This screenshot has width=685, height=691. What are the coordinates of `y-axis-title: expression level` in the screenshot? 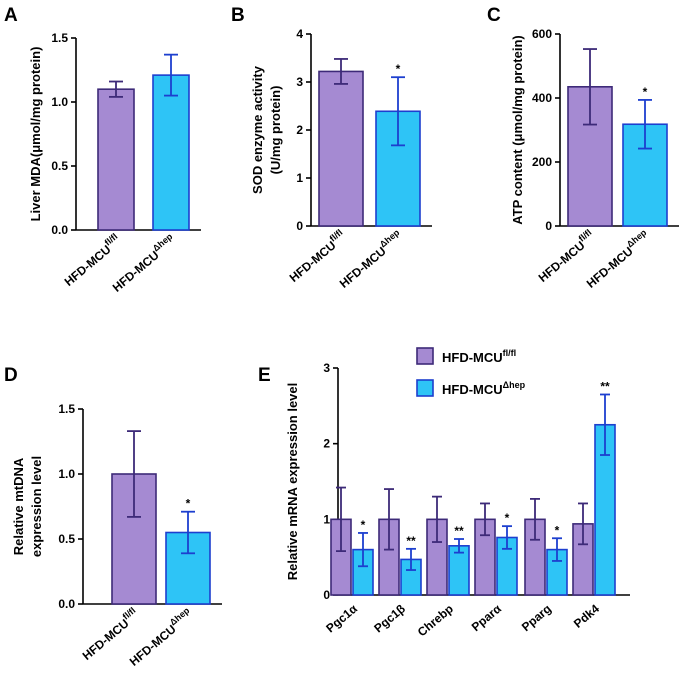 It's located at (36, 506).